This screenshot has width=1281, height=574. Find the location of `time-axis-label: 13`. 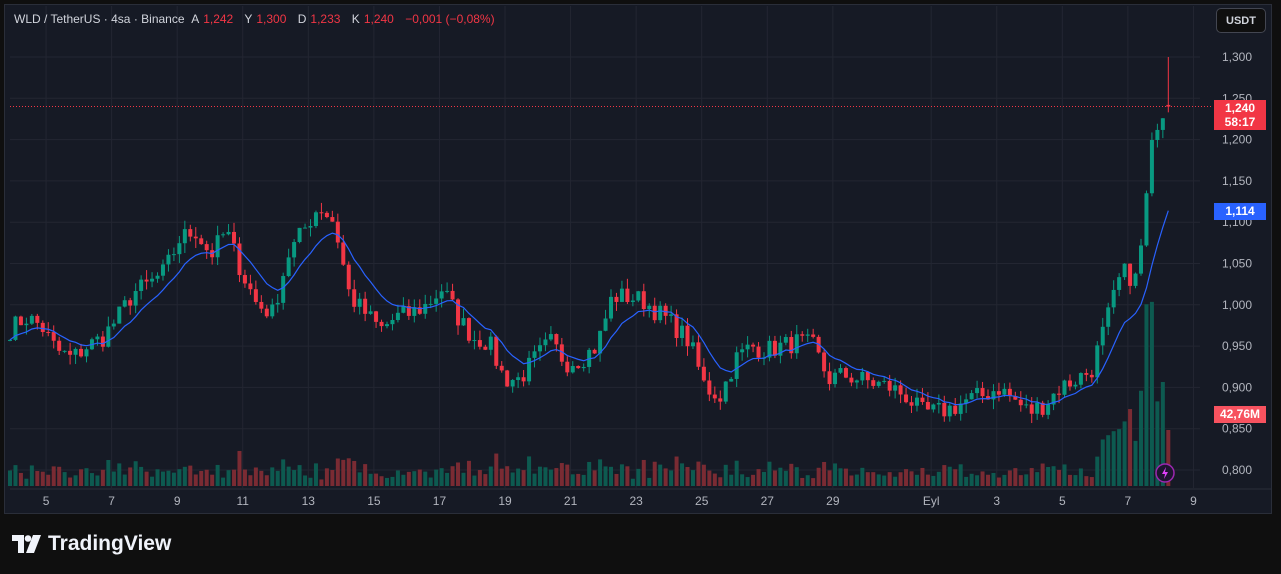

time-axis-label: 13 is located at coordinates (309, 501).